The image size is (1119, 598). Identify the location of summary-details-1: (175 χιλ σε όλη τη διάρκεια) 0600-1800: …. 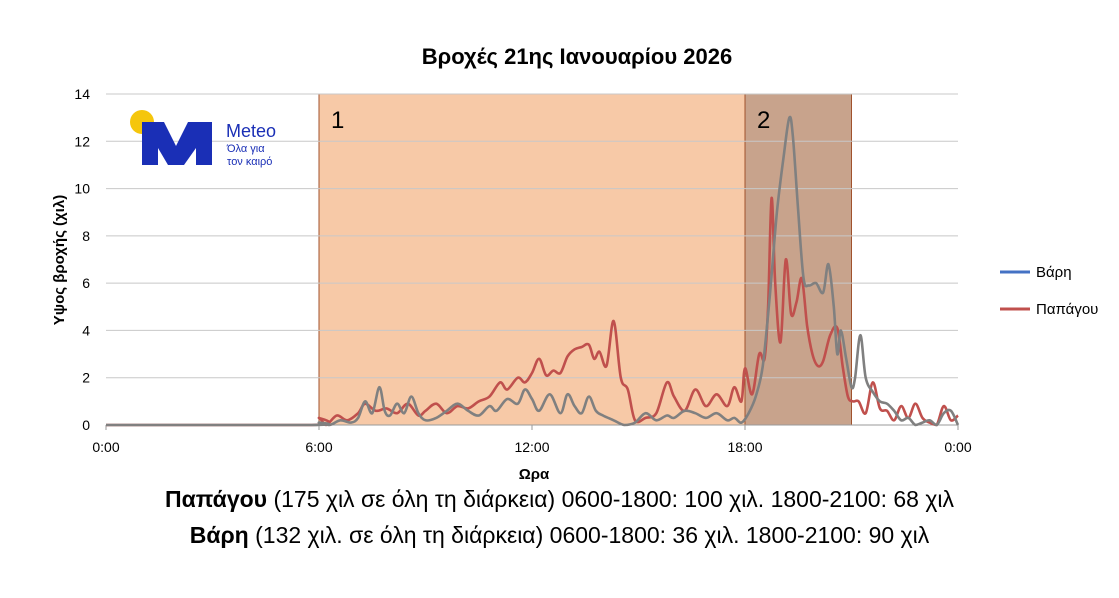
(611, 499).